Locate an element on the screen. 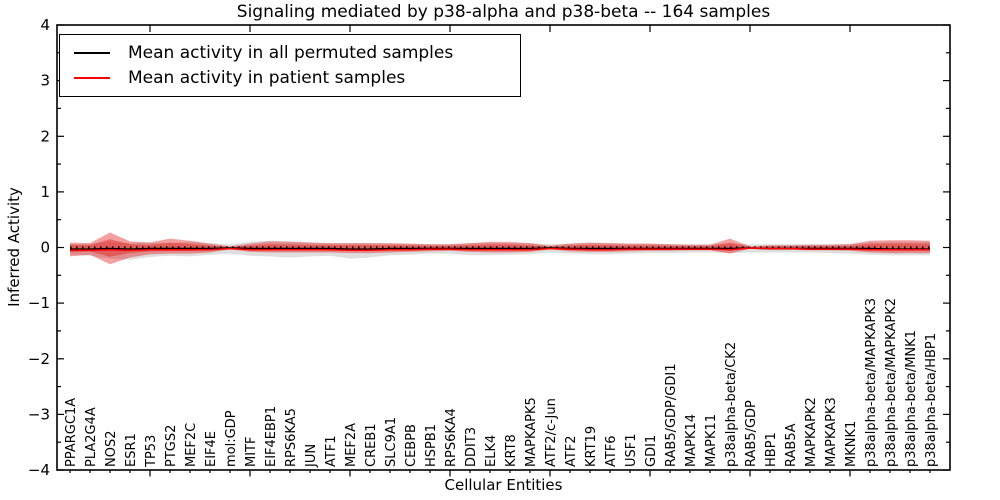  x-axis-label: Cellular Entities is located at coordinates (503, 485).